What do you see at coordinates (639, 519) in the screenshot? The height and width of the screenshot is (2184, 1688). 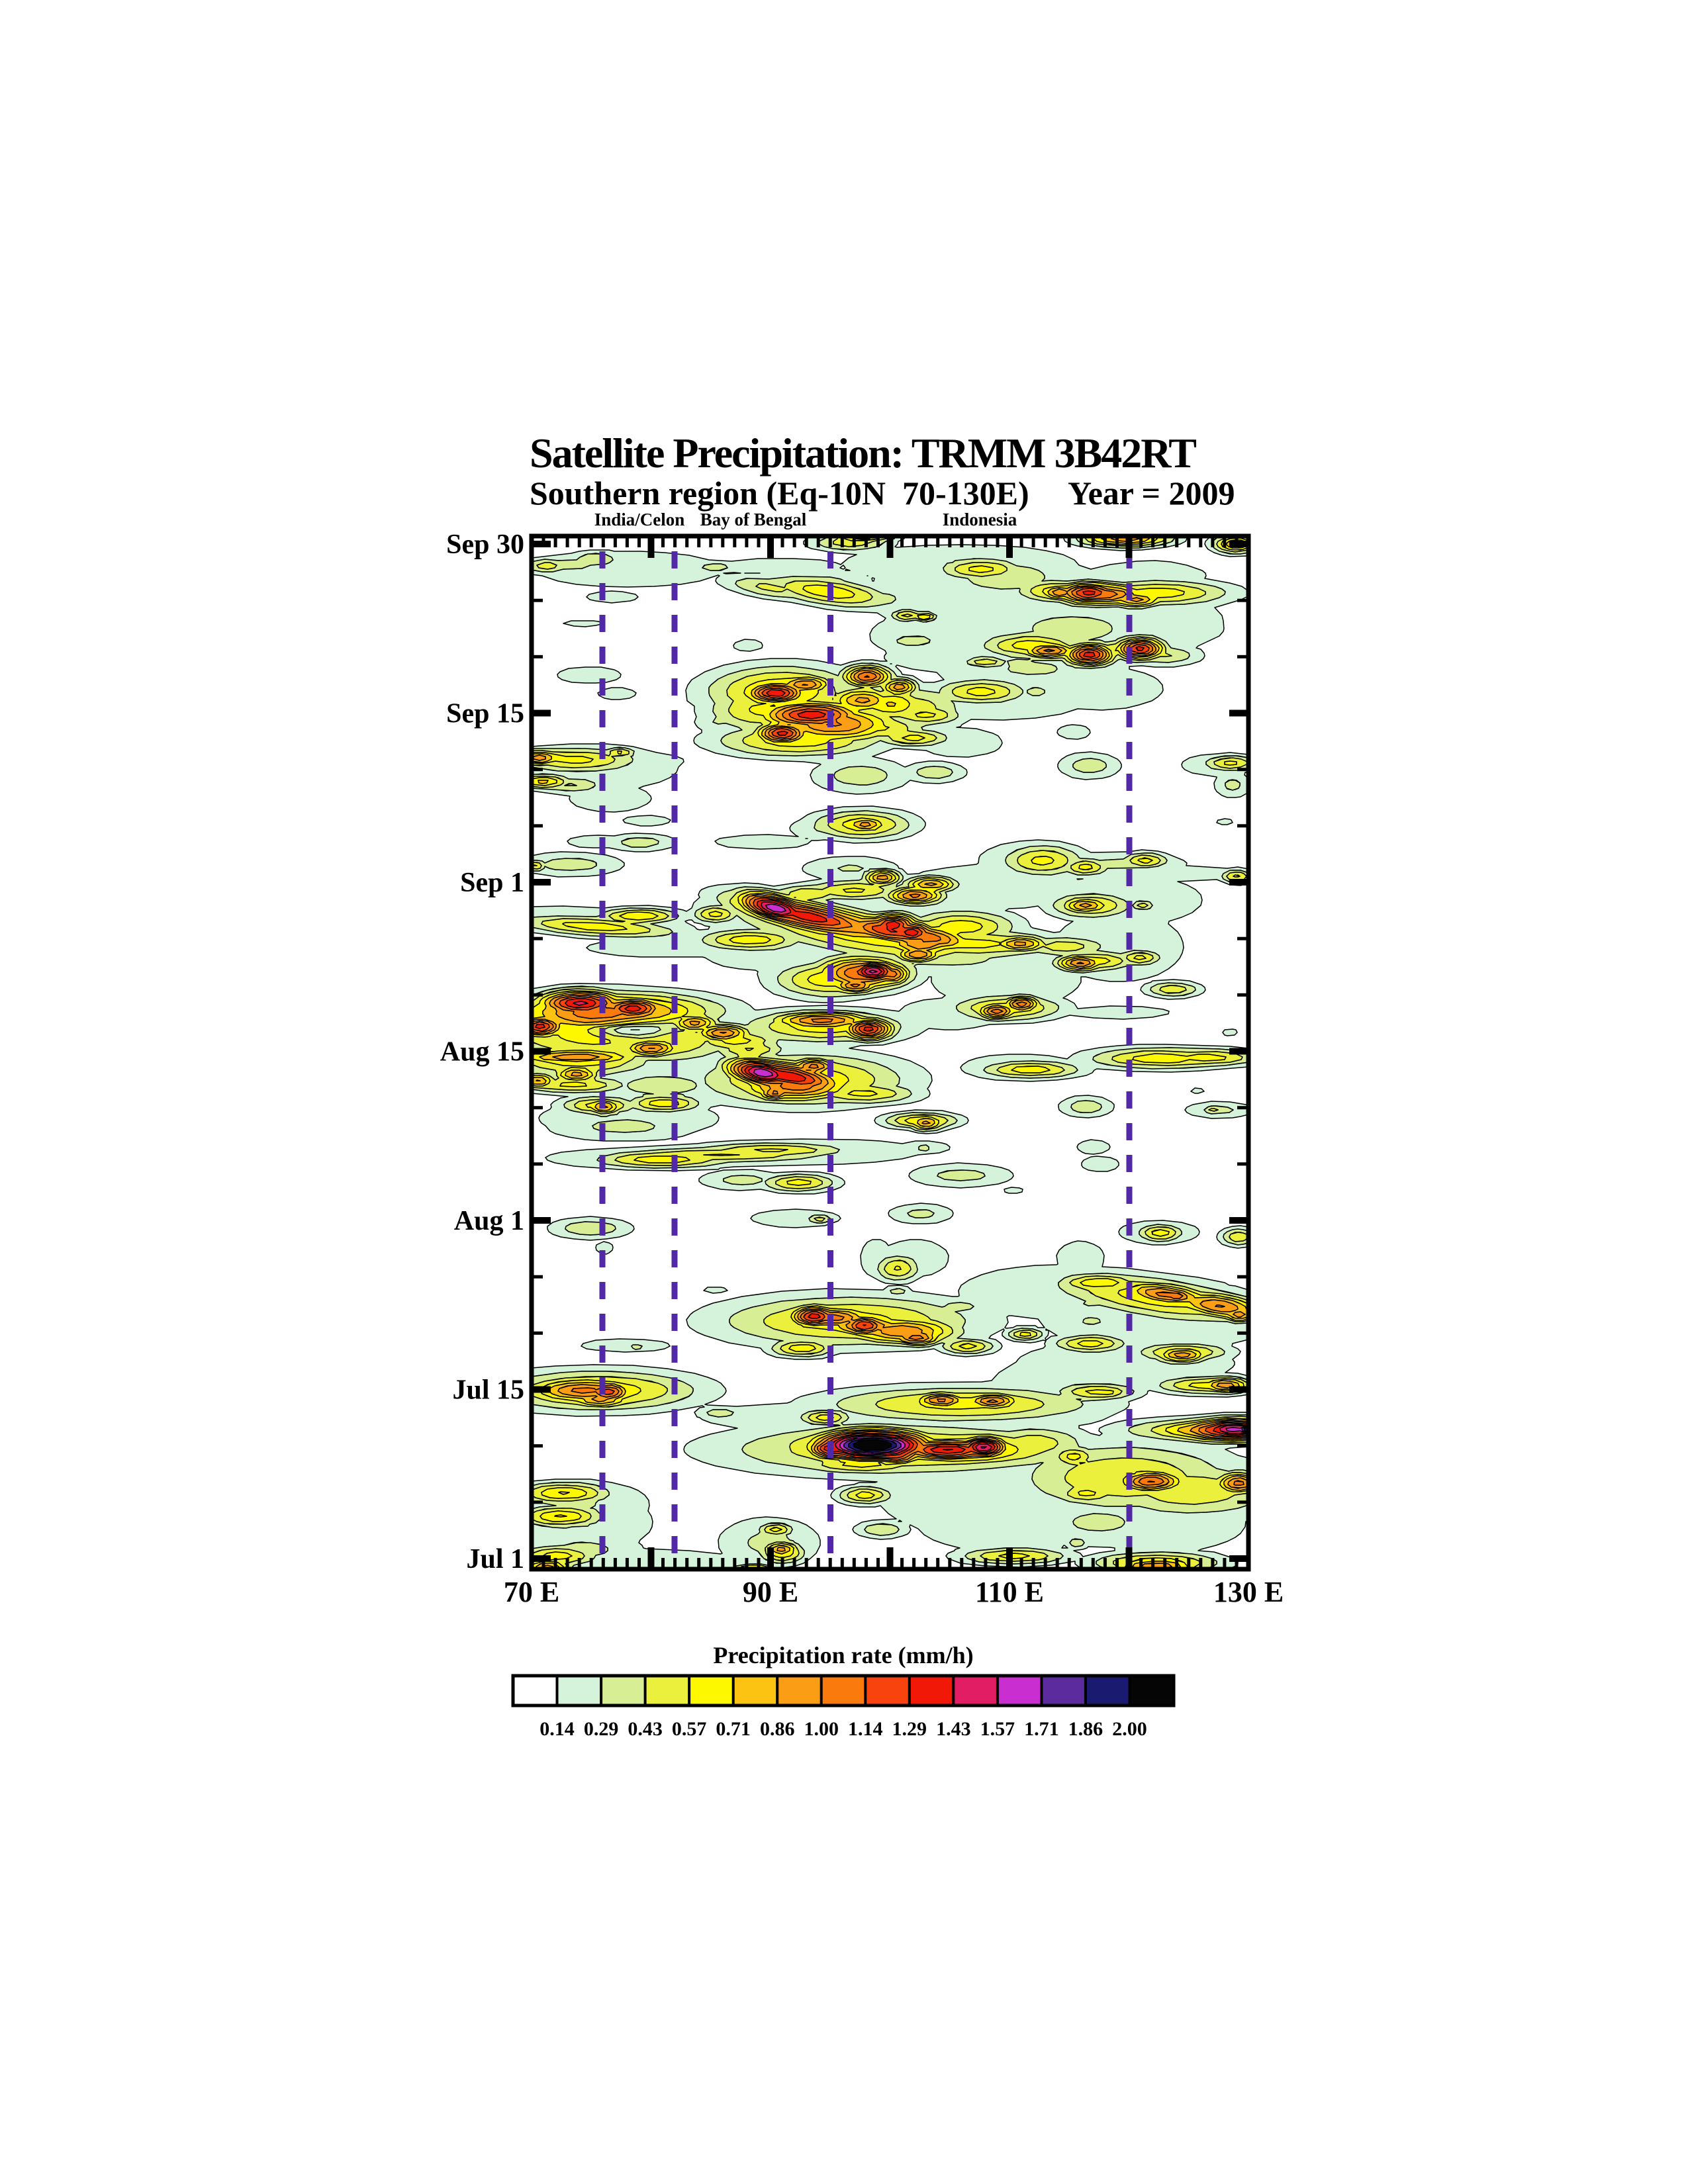 I see `svg-text: India/Celon` at bounding box center [639, 519].